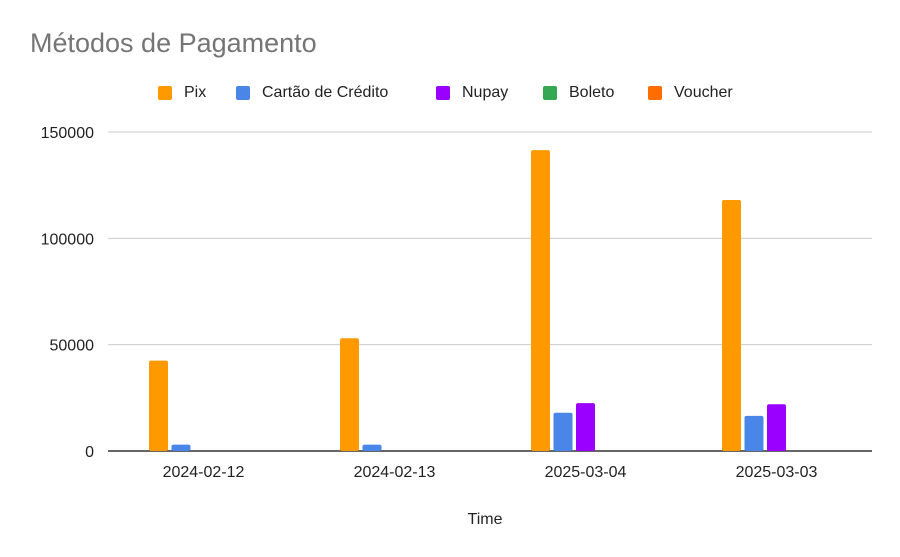 Image resolution: width=900 pixels, height=557 pixels. What do you see at coordinates (182, 93) in the screenshot?
I see `legend-item-pix: Pix` at bounding box center [182, 93].